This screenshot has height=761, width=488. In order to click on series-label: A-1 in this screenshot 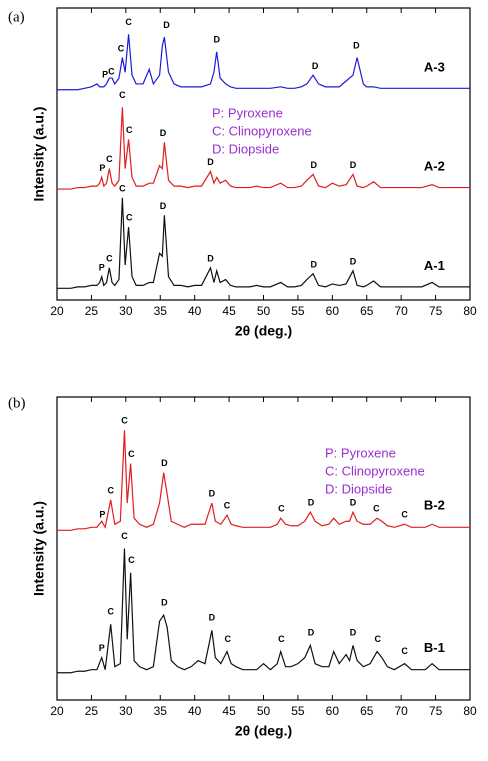, I will do `click(434, 265)`.